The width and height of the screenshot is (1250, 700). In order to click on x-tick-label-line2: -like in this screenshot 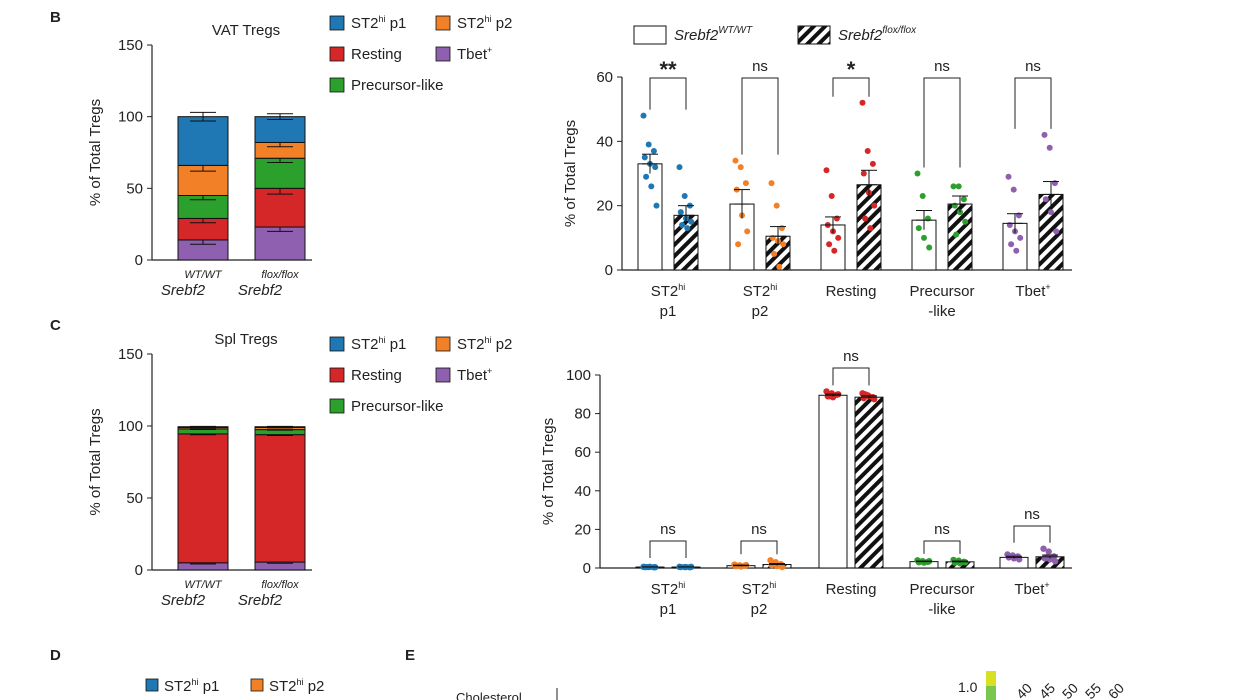, I will do `click(942, 311)`.